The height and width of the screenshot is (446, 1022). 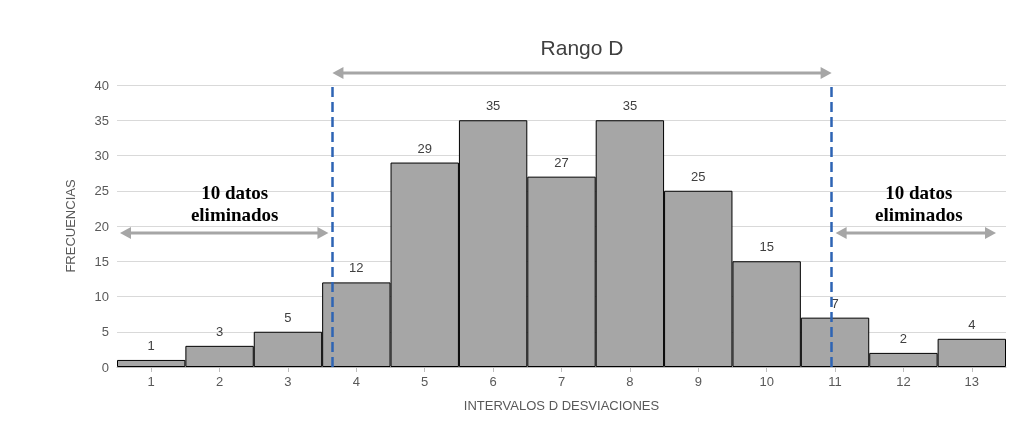 What do you see at coordinates (219, 381) in the screenshot?
I see `x-tick-label: 2` at bounding box center [219, 381].